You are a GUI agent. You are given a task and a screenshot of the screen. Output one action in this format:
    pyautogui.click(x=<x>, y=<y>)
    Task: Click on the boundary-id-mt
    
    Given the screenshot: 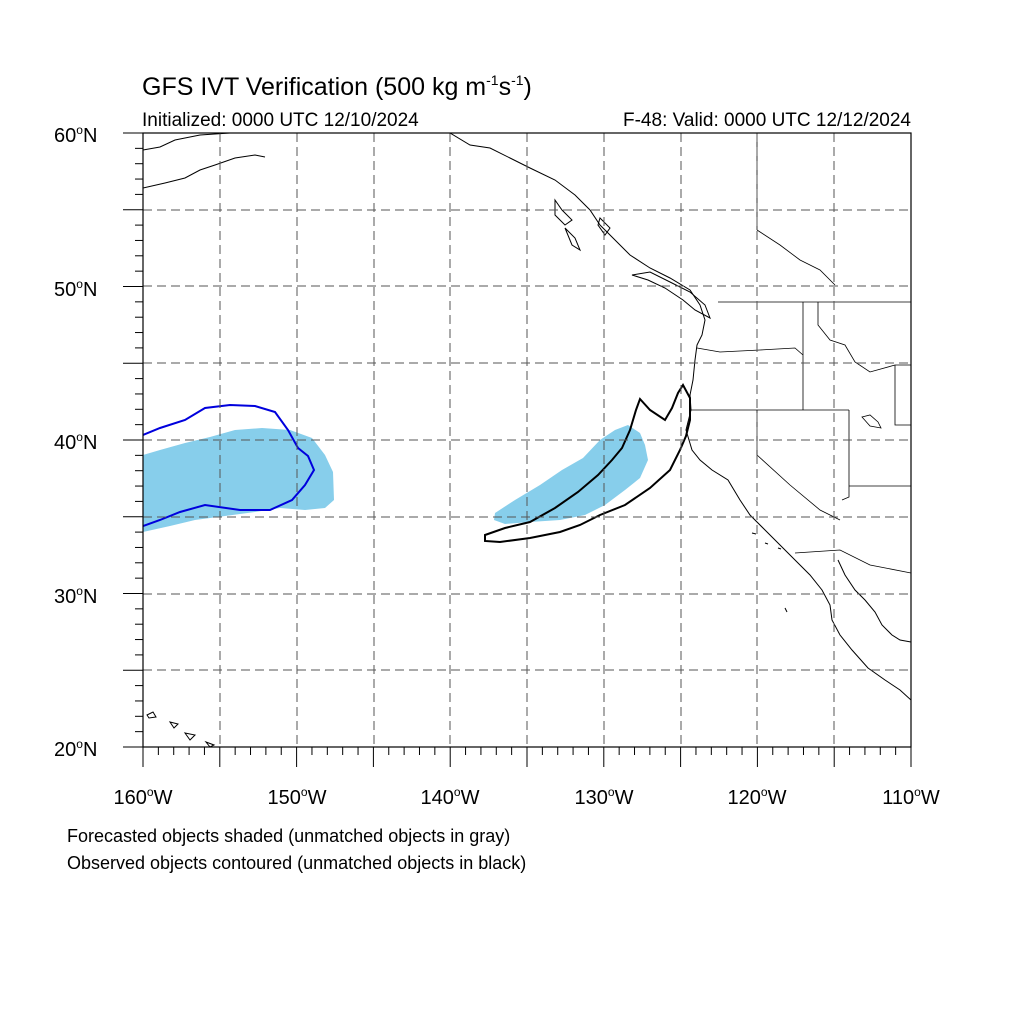 What is the action you would take?
    pyautogui.click(x=856, y=337)
    